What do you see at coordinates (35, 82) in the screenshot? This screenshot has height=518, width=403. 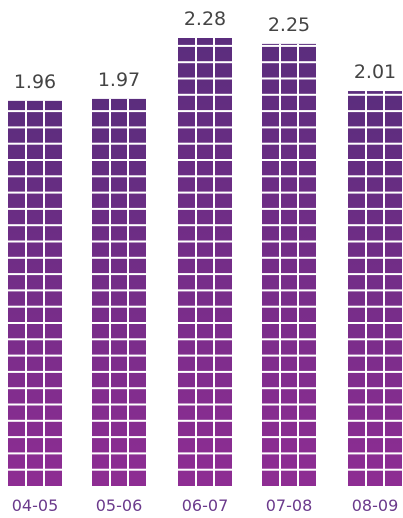 I see `value-label-04-05: 1.96` at bounding box center [35, 82].